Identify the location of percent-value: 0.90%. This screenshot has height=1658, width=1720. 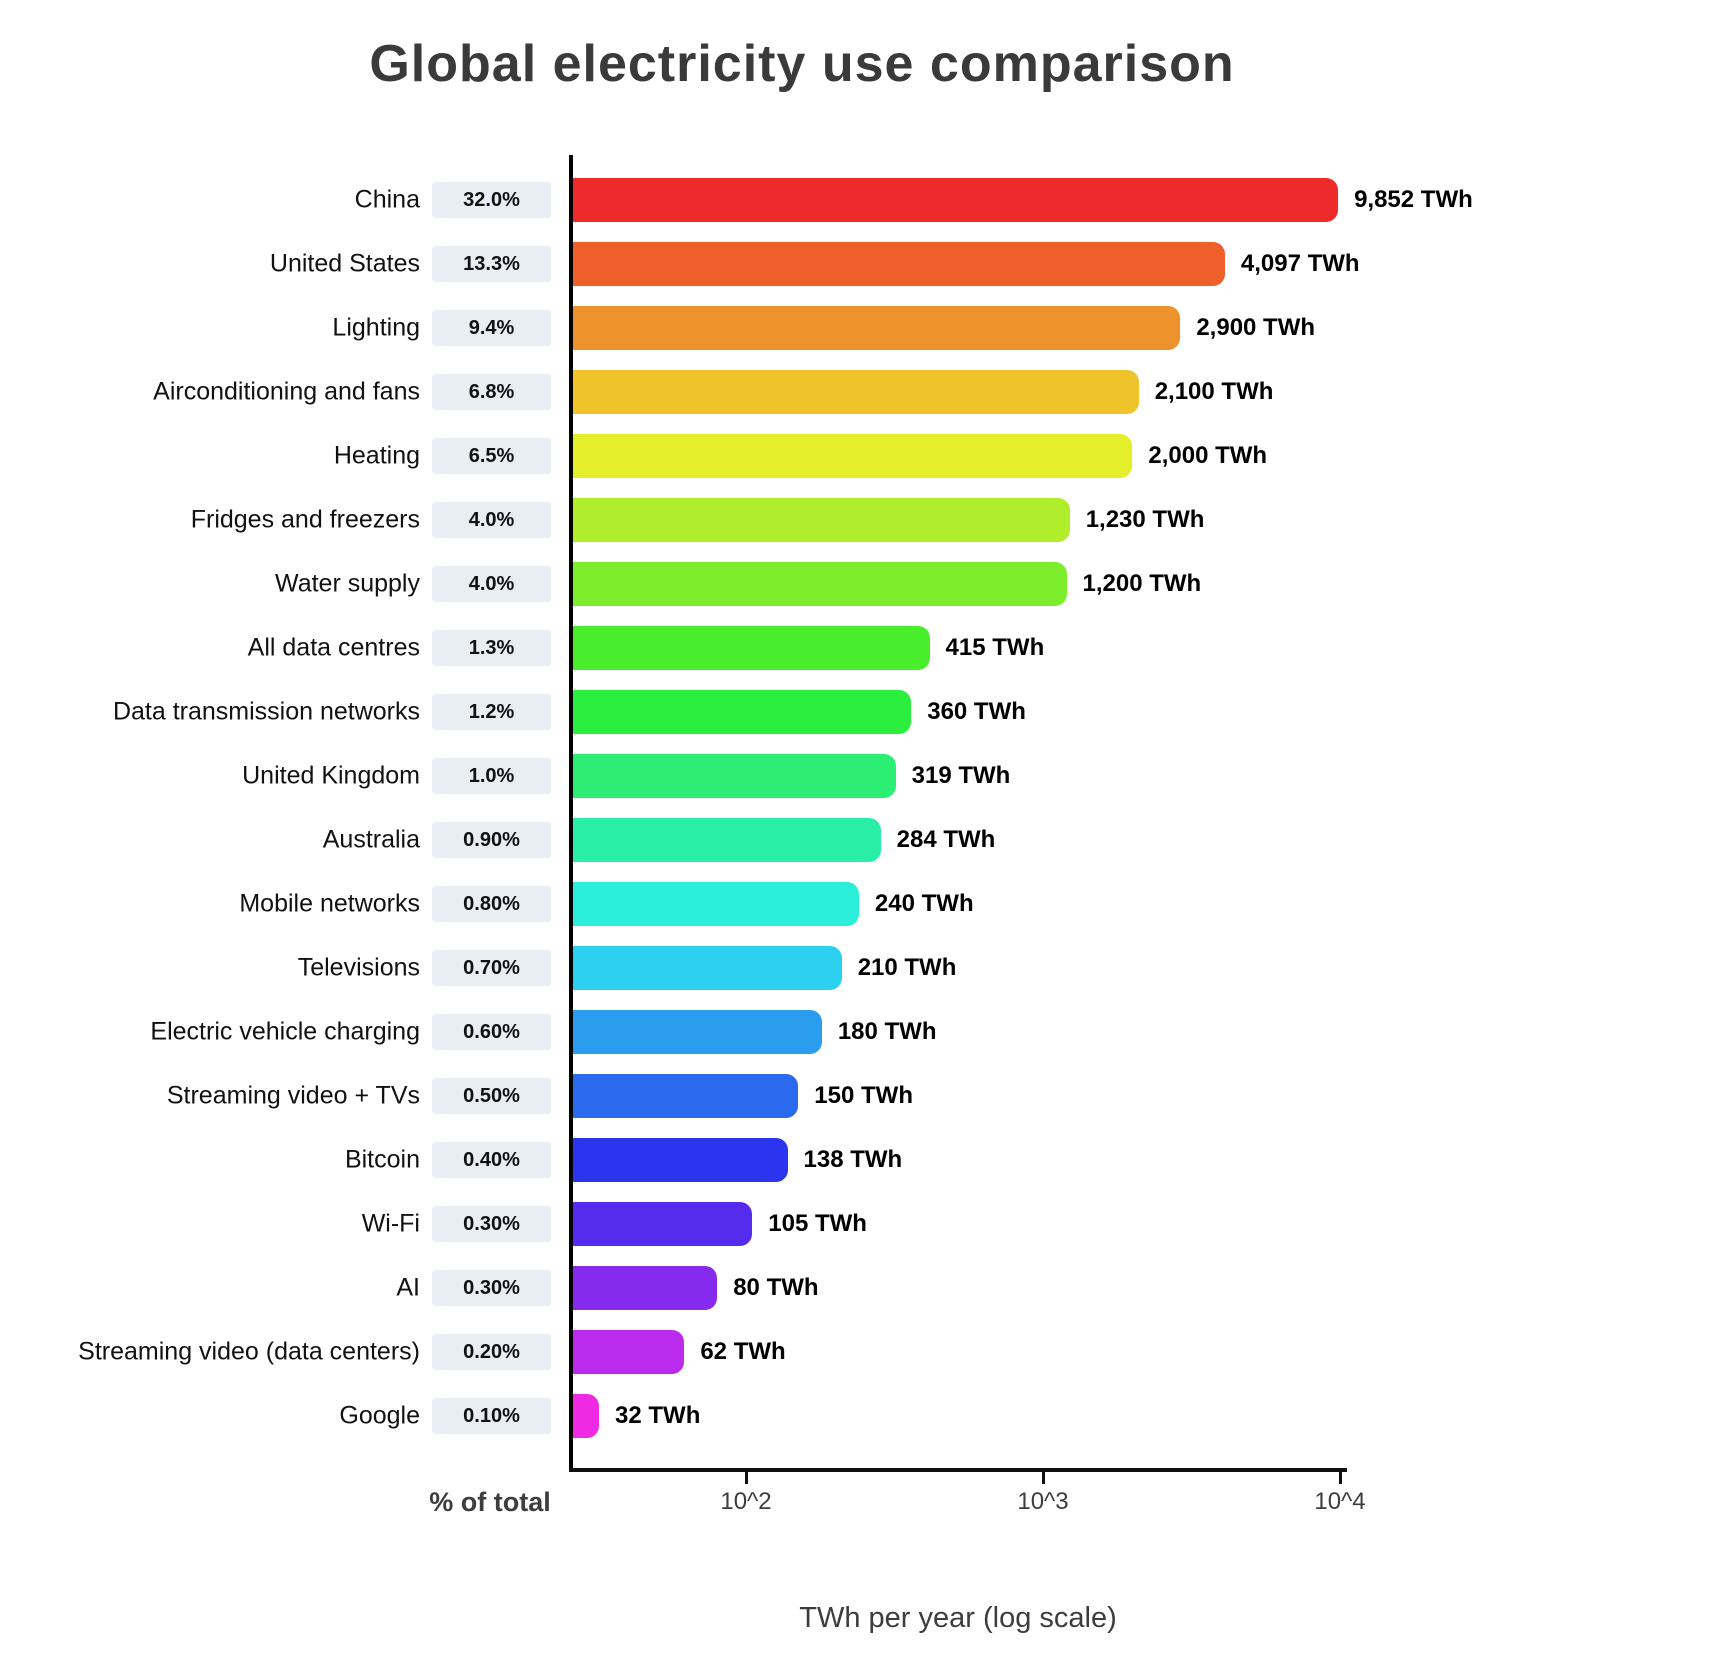
(491, 839).